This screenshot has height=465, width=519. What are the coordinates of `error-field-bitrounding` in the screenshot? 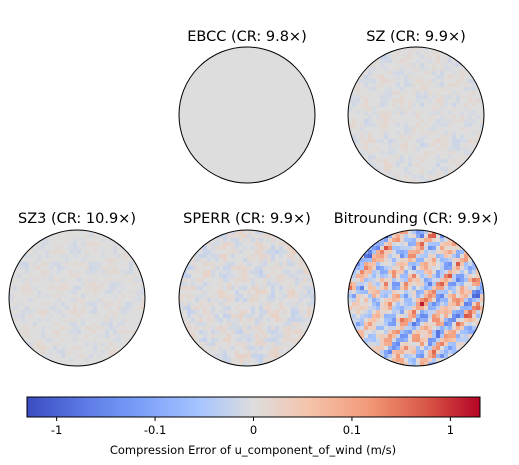 It's located at (416, 298).